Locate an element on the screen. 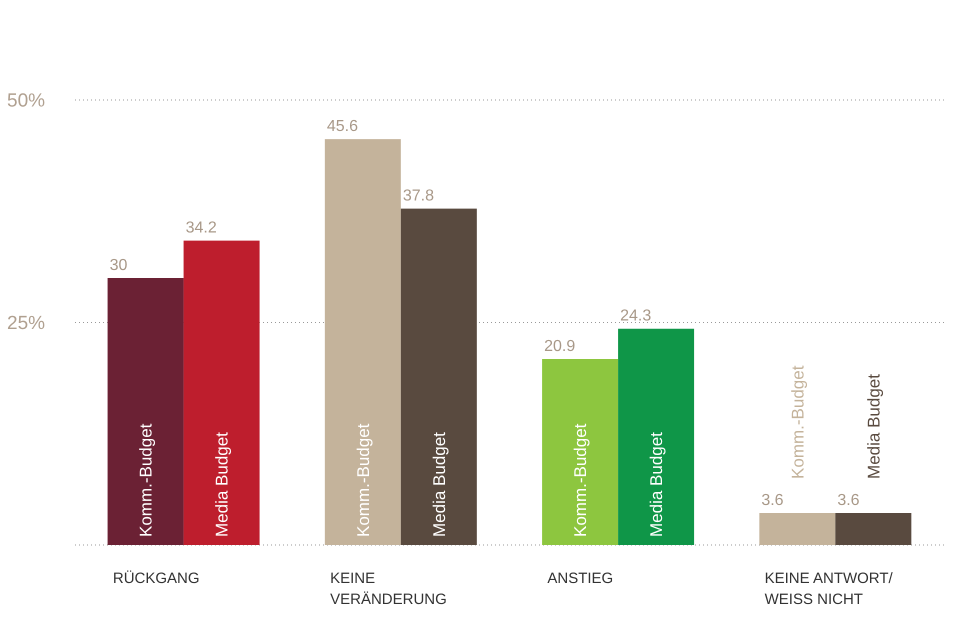 This screenshot has height=625, width=964. data-label: 37.8 is located at coordinates (418, 196).